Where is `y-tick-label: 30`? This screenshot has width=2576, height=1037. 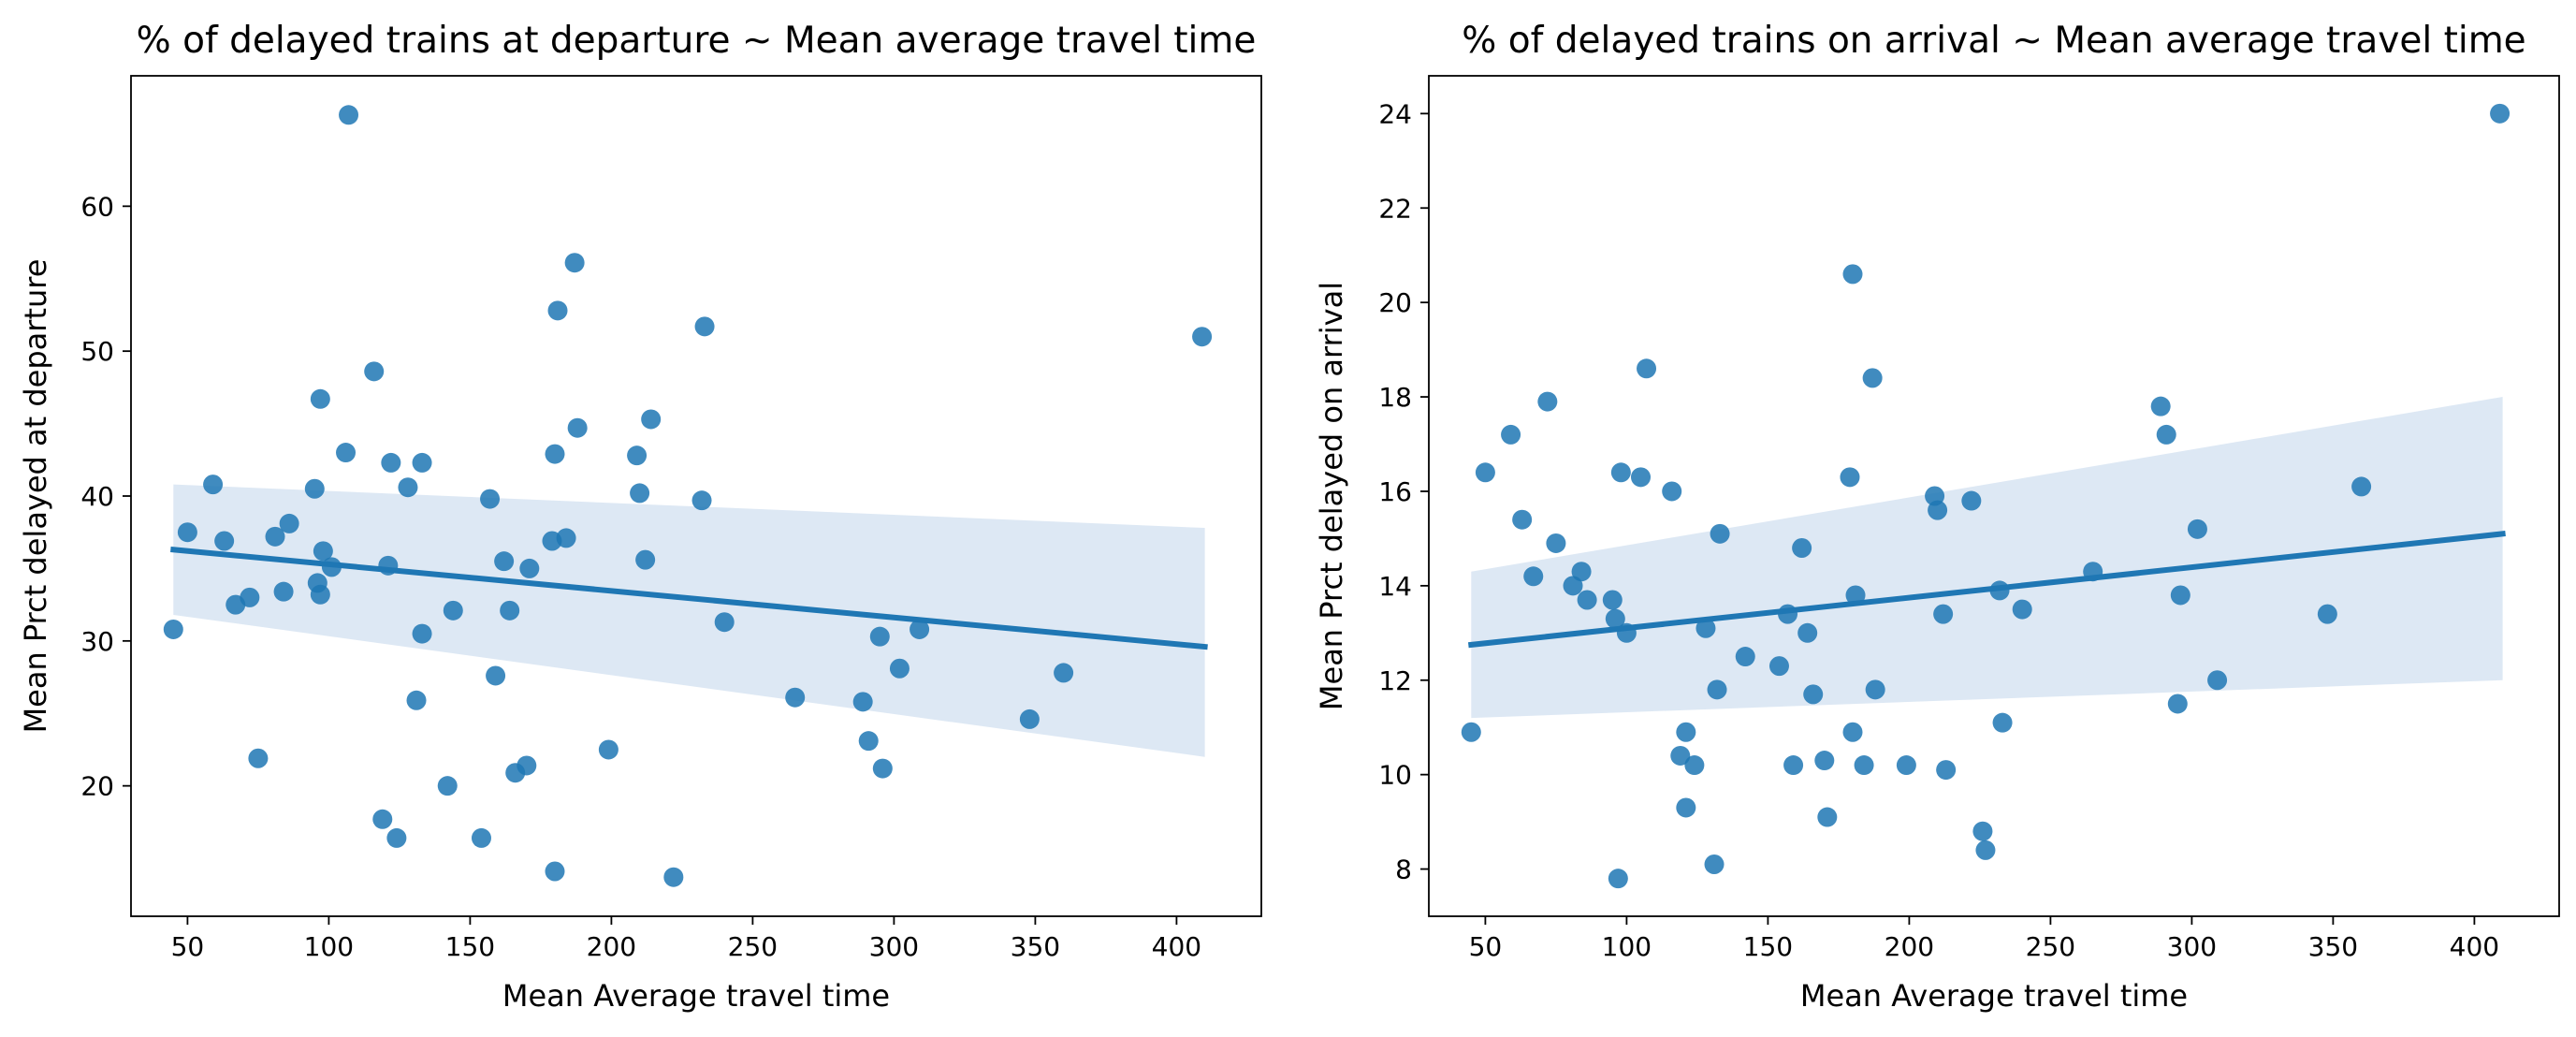
y-tick-label: 30 is located at coordinates (97, 641).